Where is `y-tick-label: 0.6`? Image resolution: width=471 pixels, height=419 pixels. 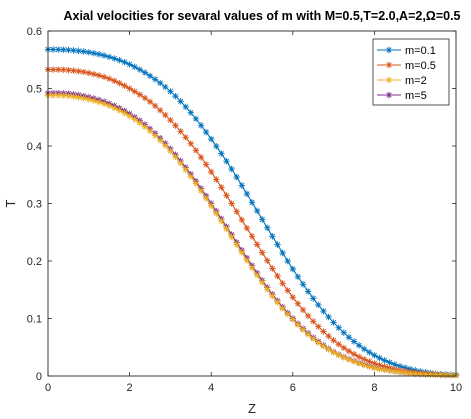 y-tick-label: 0.6 is located at coordinates (34, 32).